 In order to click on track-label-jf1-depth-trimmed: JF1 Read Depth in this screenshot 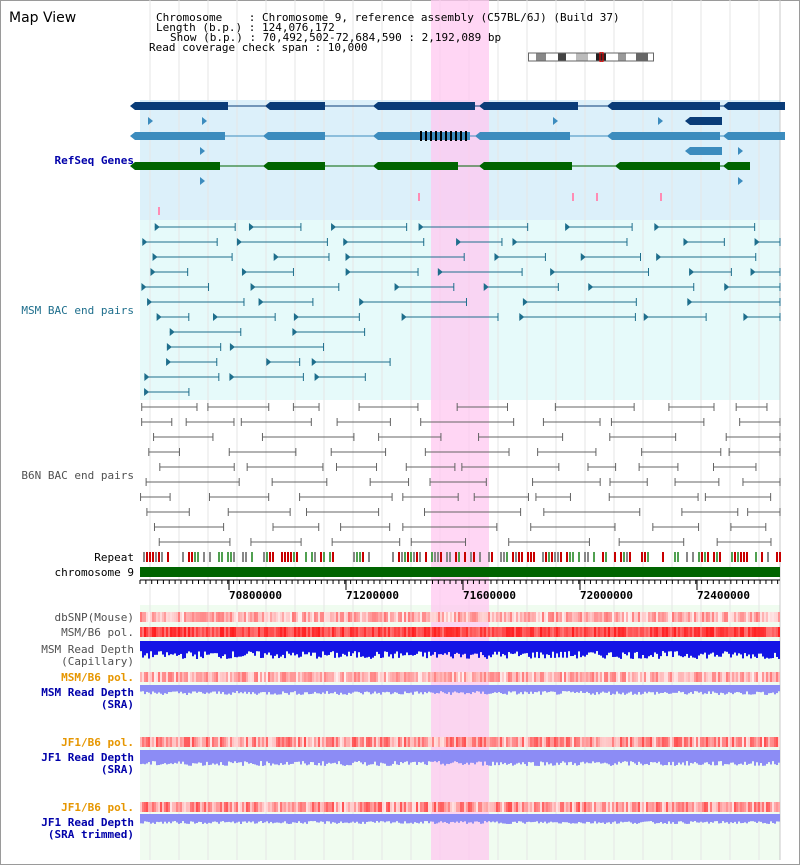, I will do `click(87, 822)`.